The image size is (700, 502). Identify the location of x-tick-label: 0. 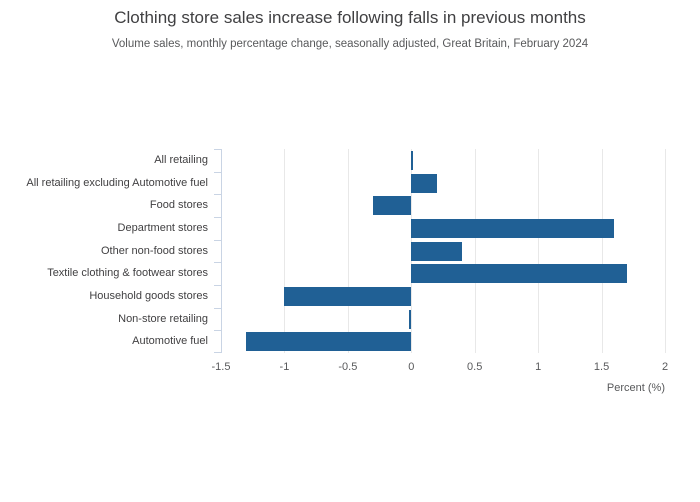
(411, 367).